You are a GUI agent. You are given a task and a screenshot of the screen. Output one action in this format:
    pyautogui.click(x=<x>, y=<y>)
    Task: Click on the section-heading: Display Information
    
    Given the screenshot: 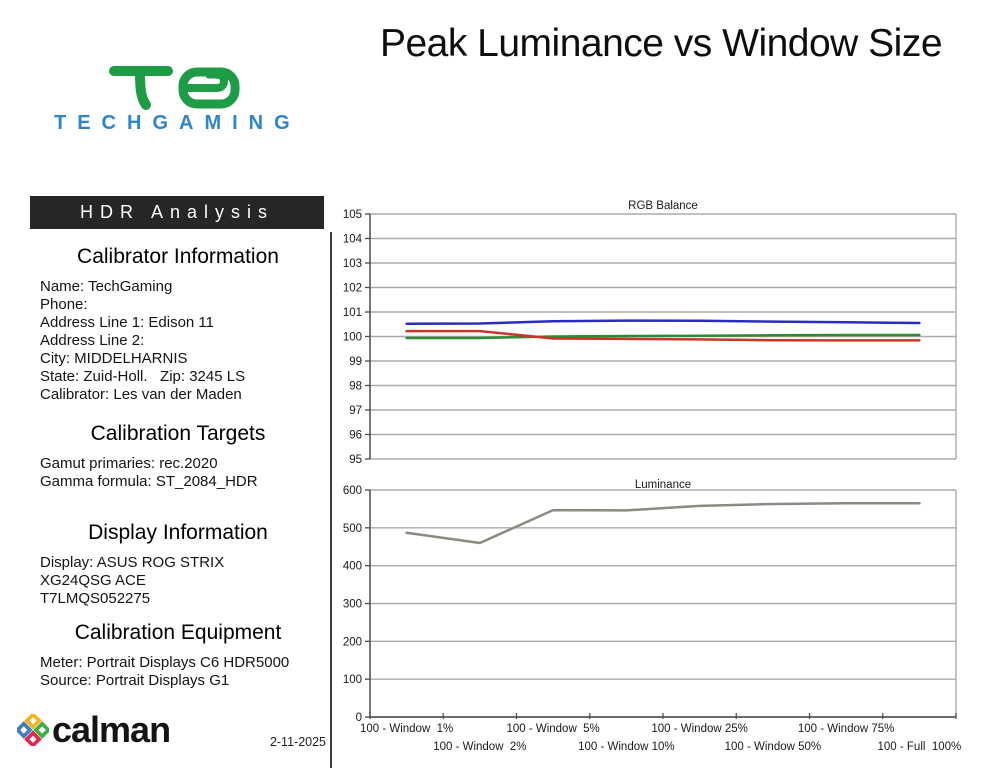 What is the action you would take?
    pyautogui.click(x=178, y=532)
    